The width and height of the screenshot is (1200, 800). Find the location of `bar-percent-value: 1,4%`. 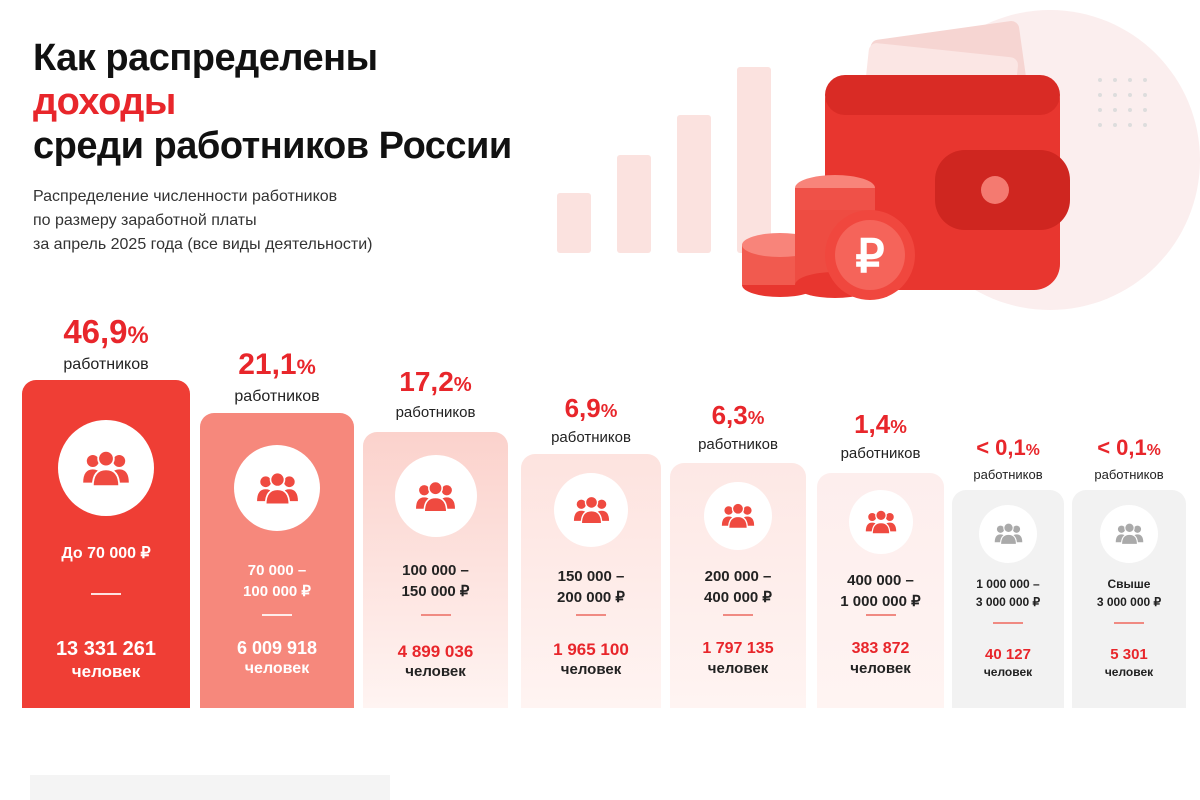

bar-percent-value: 1,4% is located at coordinates (880, 424).